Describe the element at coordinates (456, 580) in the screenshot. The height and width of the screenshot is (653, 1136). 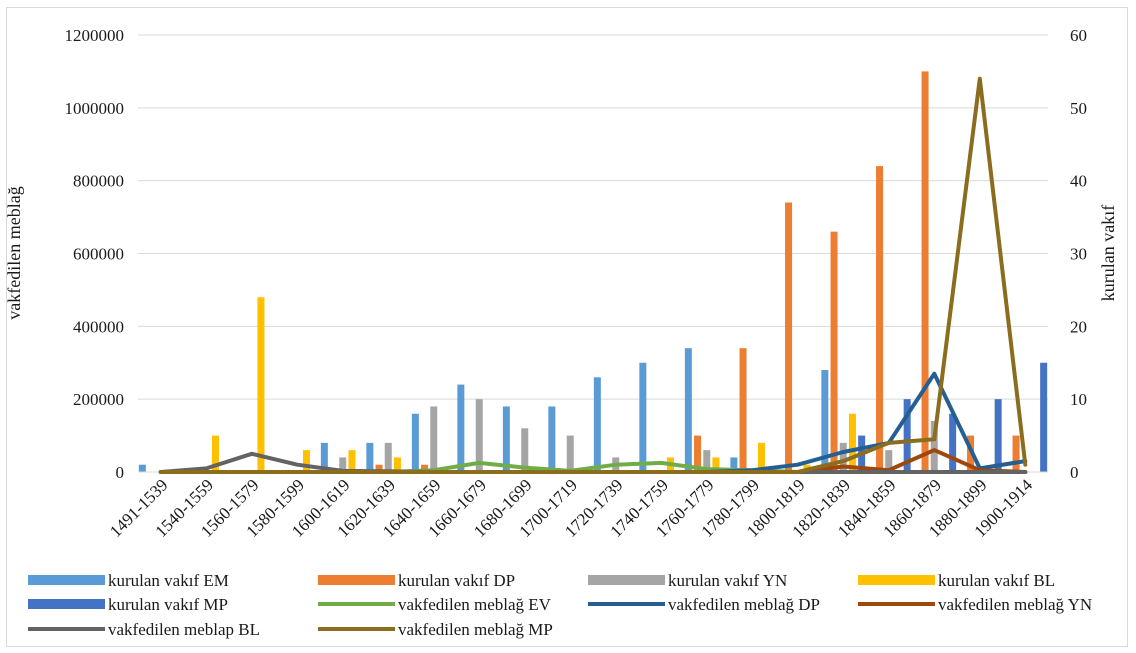
I see `legend-label: kurulan vakıf DP` at that location.